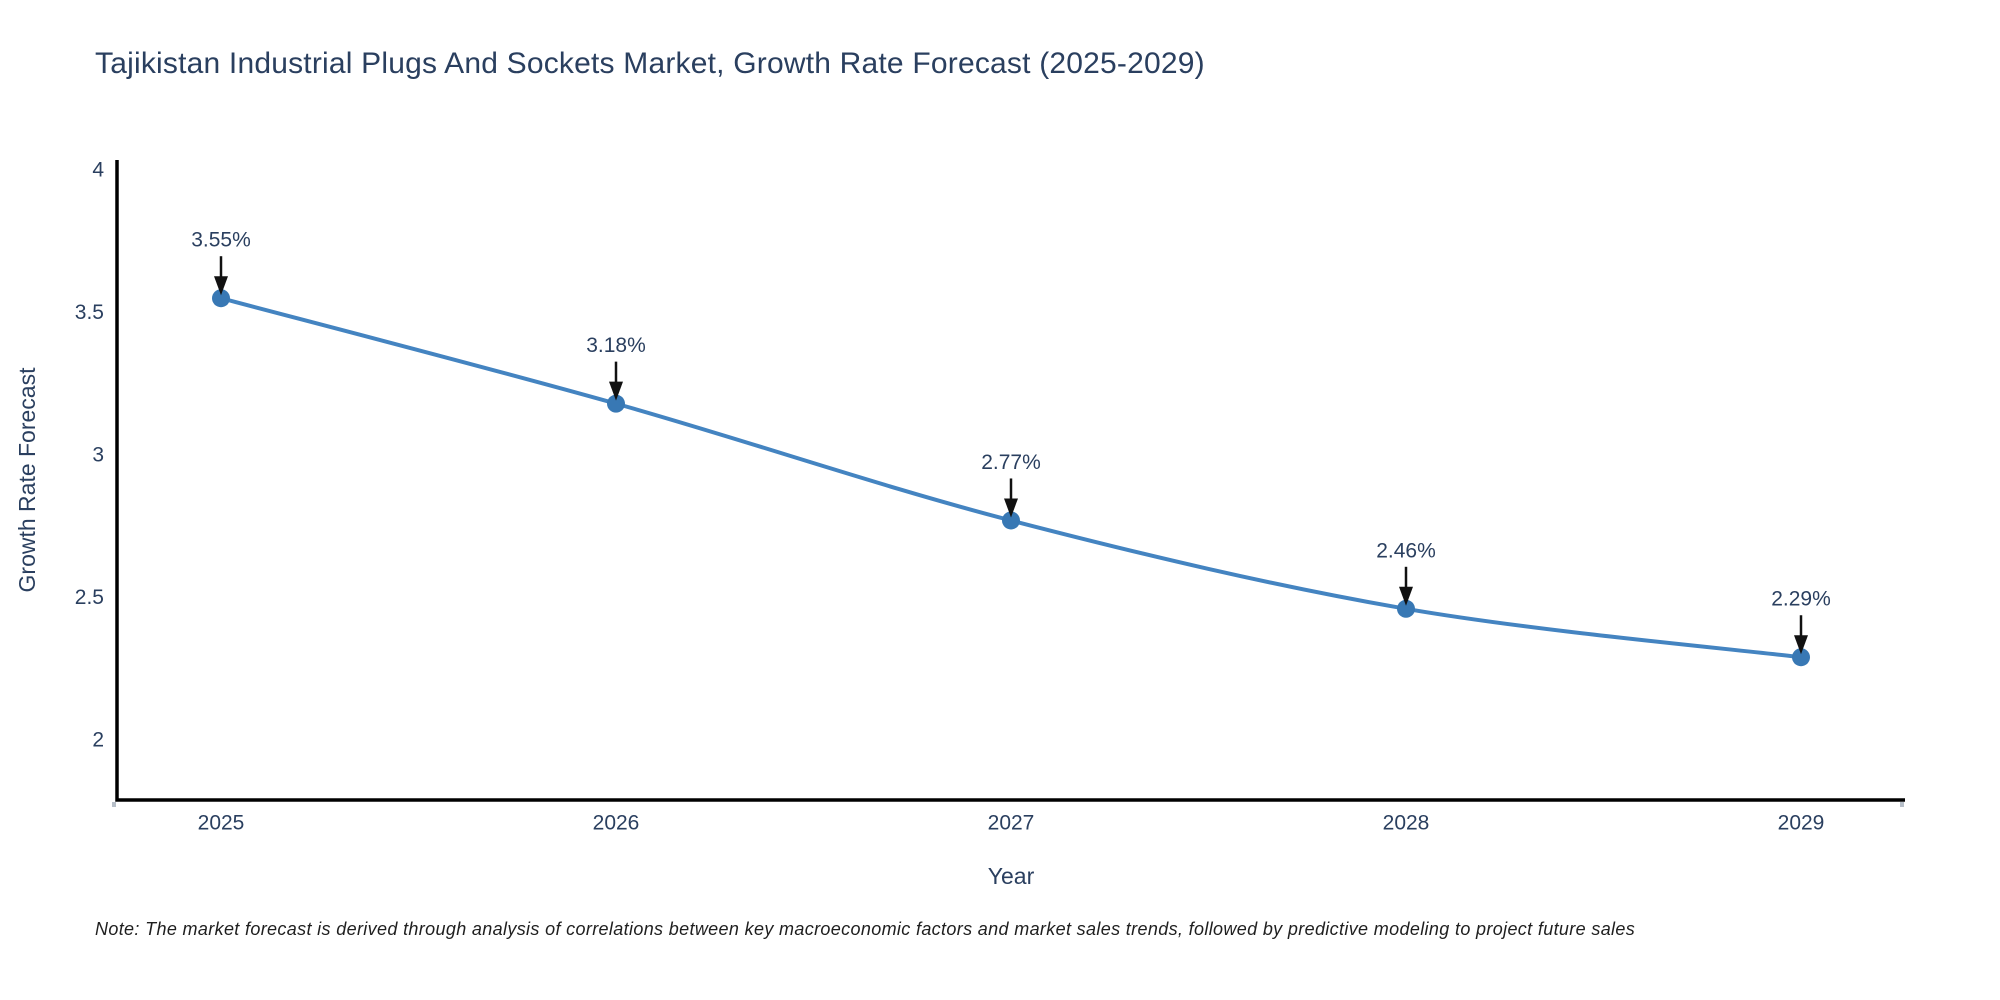 The height and width of the screenshot is (1000, 2000). I want to click on data-point-label: 3.55%, so click(221, 240).